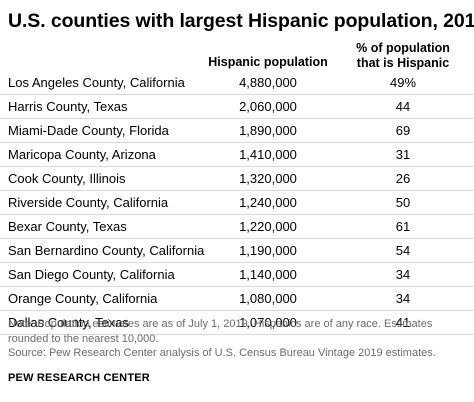 This screenshot has height=402, width=474. What do you see at coordinates (106, 250) in the screenshot?
I see `county-name: San Bernardino County, California` at bounding box center [106, 250].